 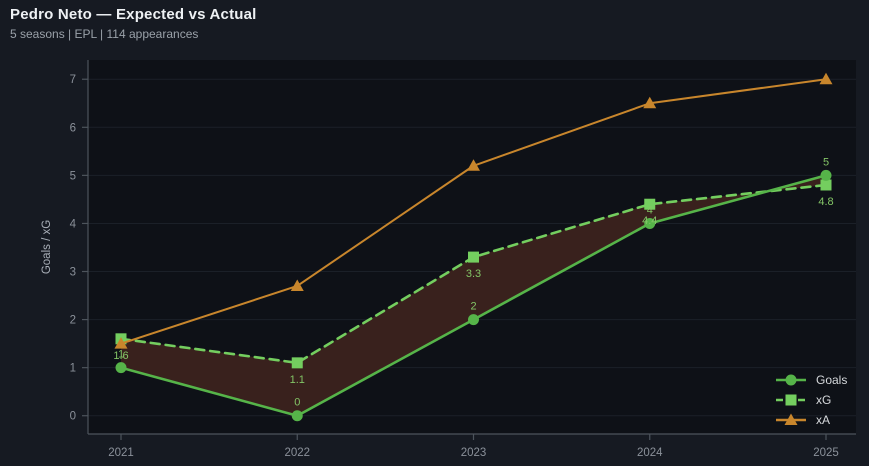 I want to click on goals-value-label: 5, so click(x=826, y=162).